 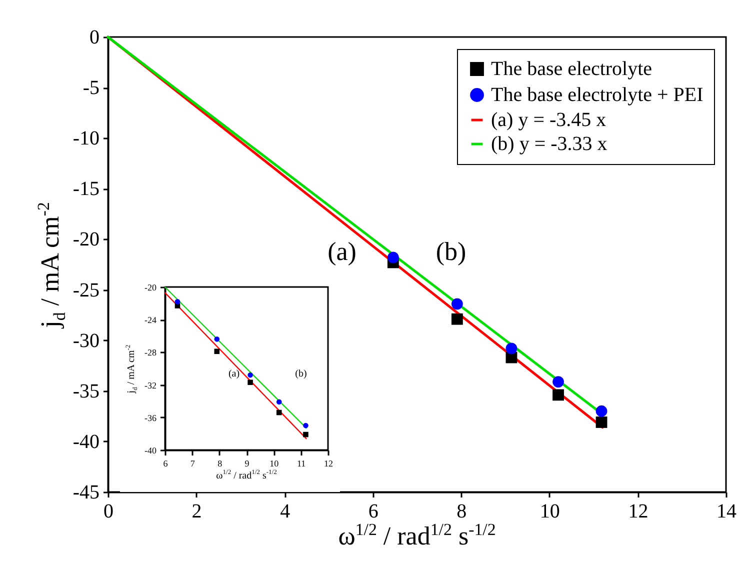 What do you see at coordinates (150, 320) in the screenshot?
I see `y-tick-label: -24` at bounding box center [150, 320].